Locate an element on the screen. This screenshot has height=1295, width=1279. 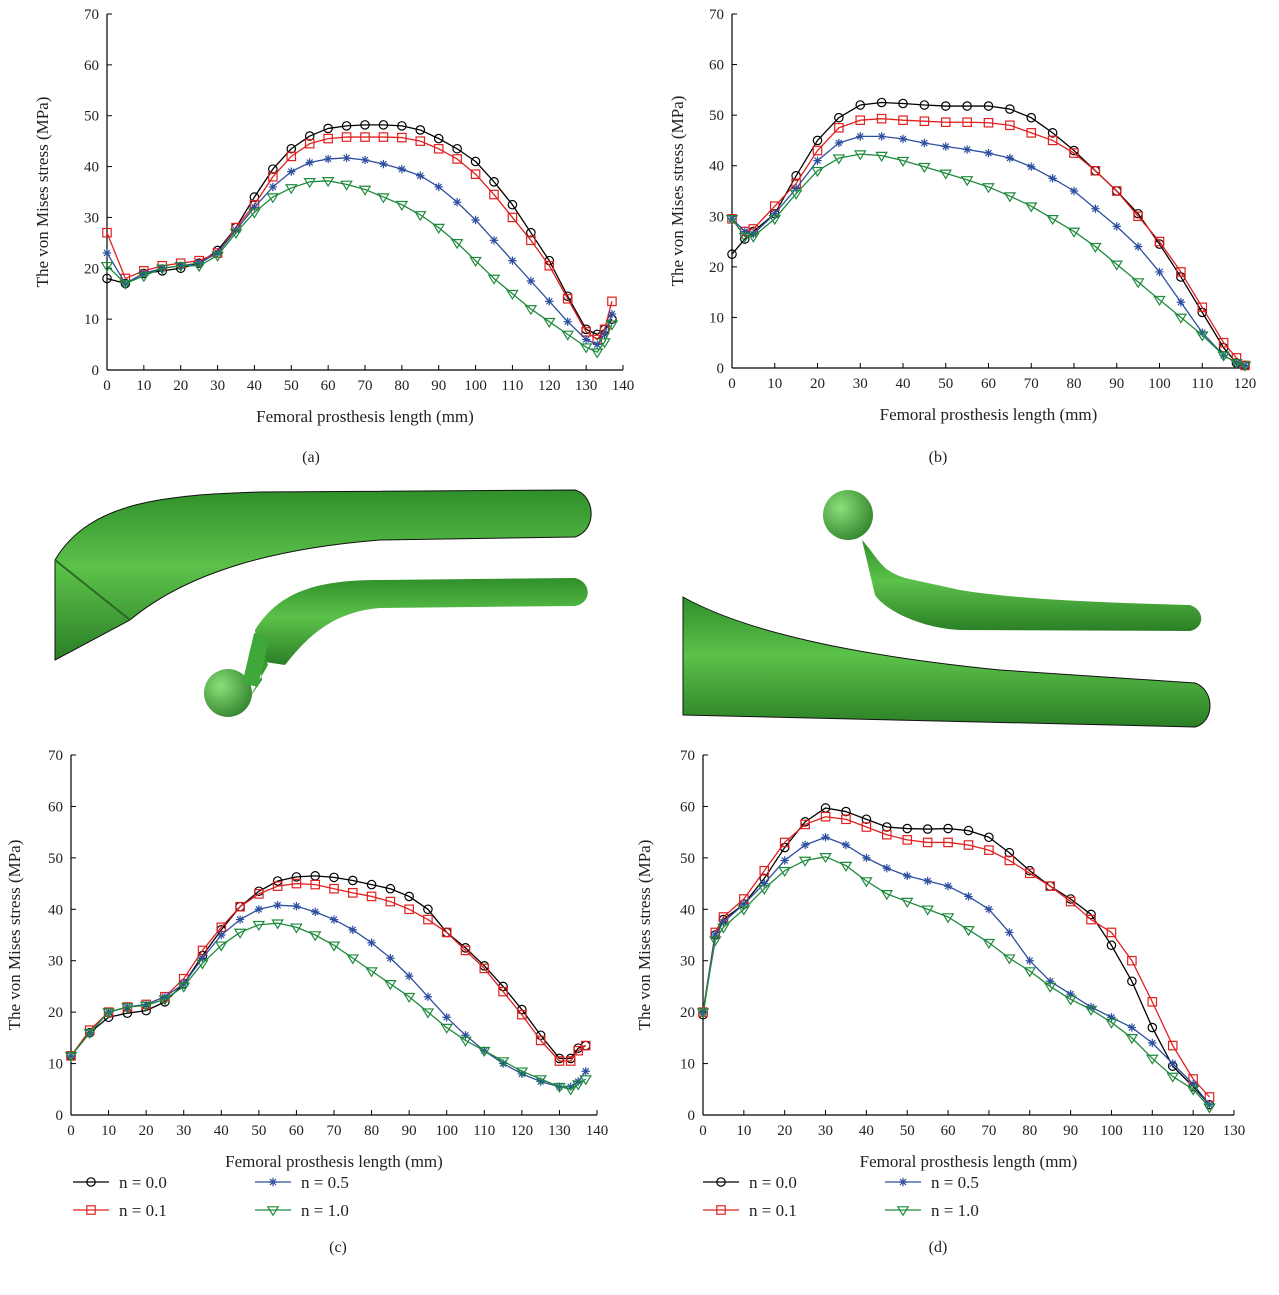
legend-label: n = 1.0 is located at coordinates (955, 1210).